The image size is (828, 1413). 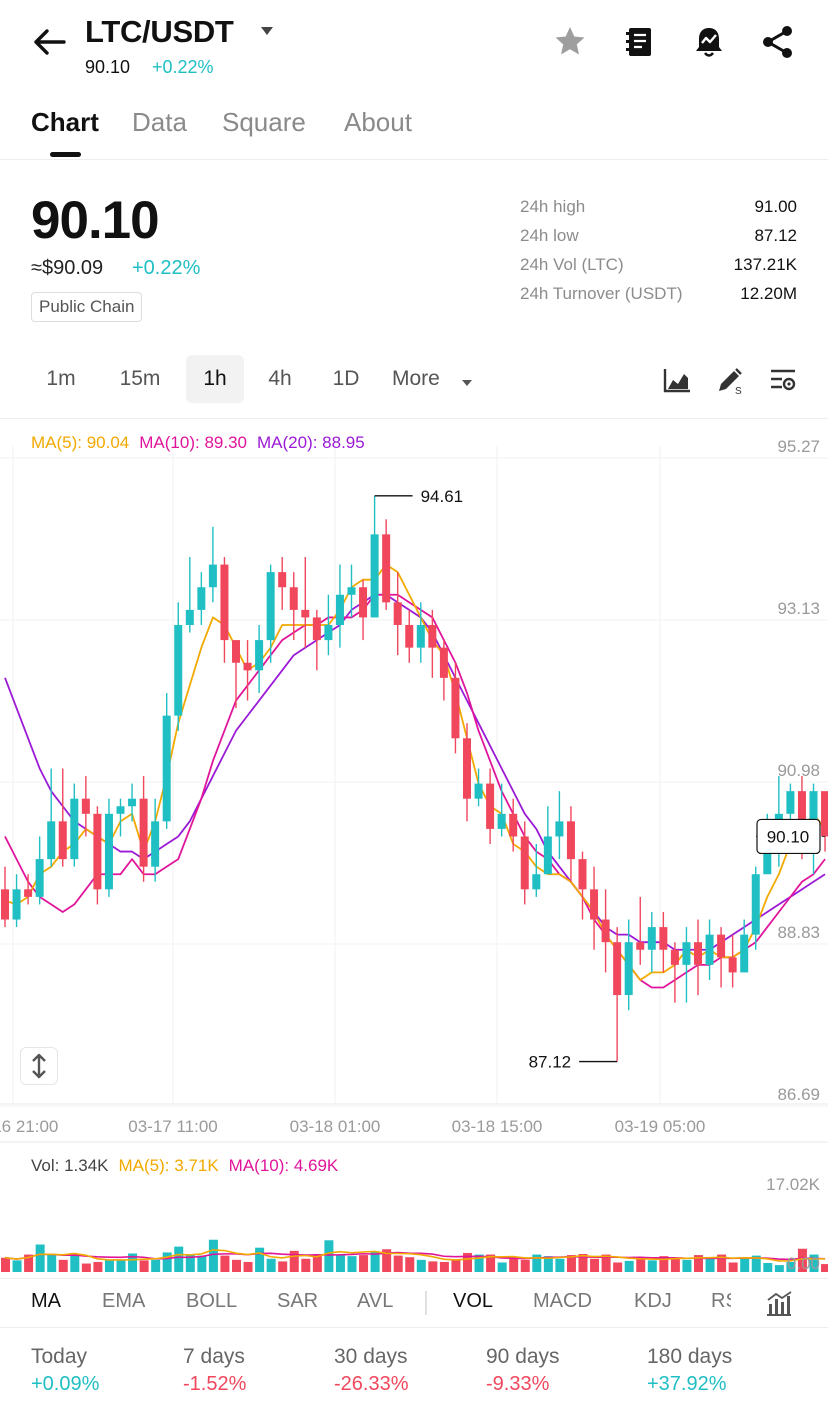 What do you see at coordinates (730, 381) in the screenshot?
I see `drawing-tools-icon: S` at bounding box center [730, 381].